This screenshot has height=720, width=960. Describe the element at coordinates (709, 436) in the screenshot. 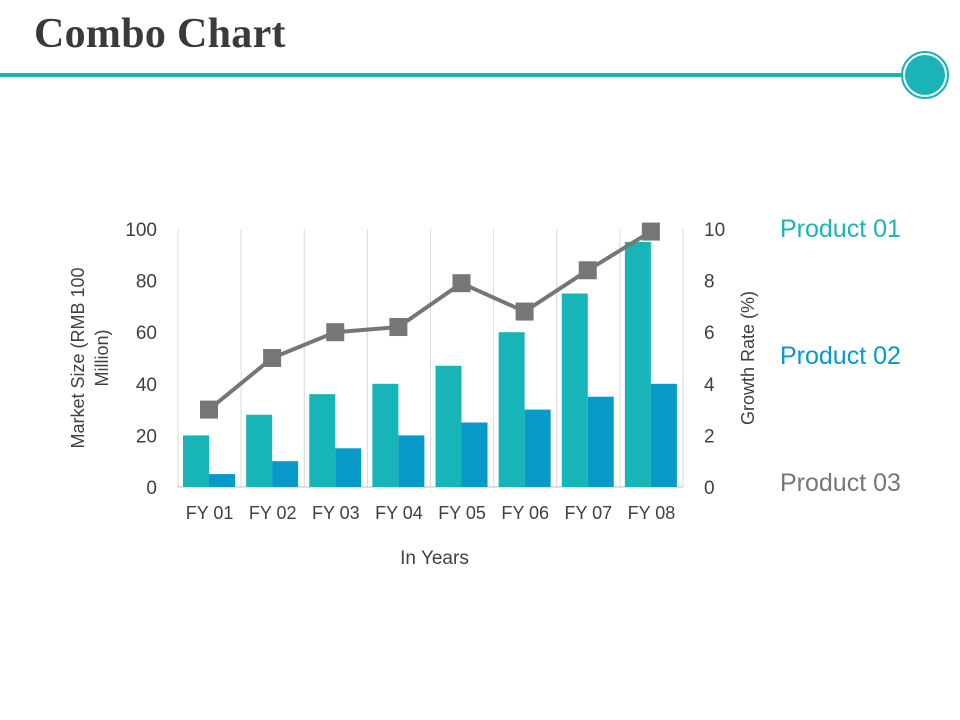

I see `y2-tick-label: 2` at that location.